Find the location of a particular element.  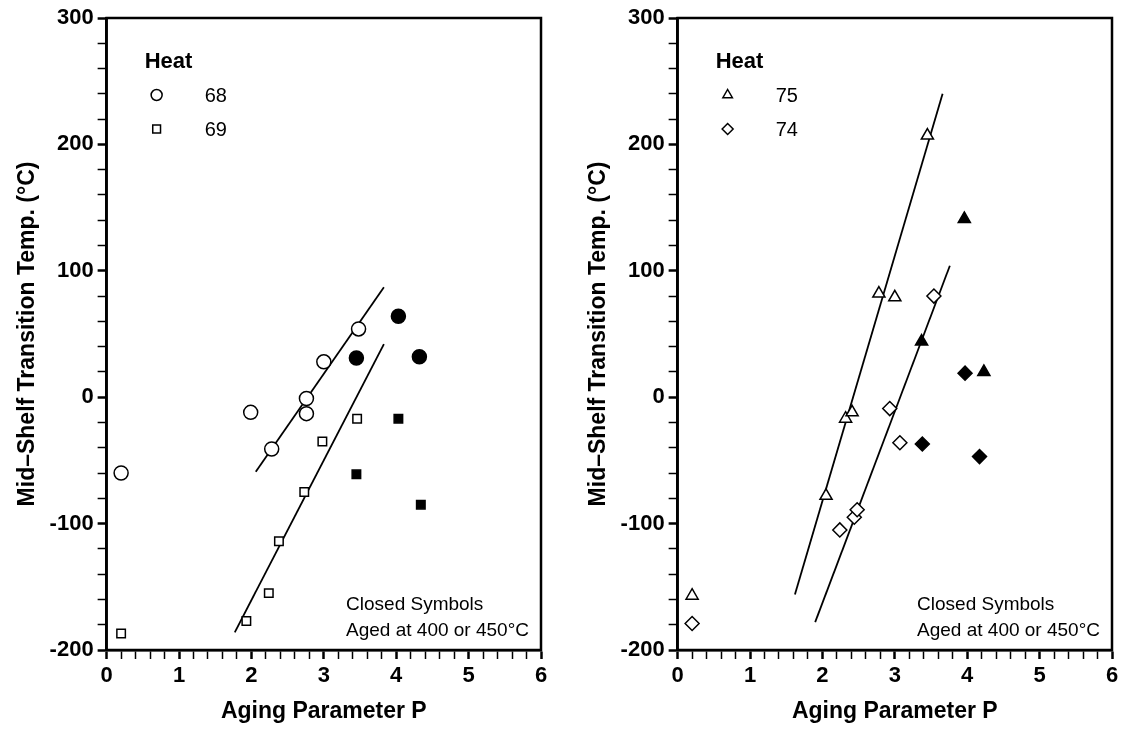

legend-label: 75 is located at coordinates (786, 95).